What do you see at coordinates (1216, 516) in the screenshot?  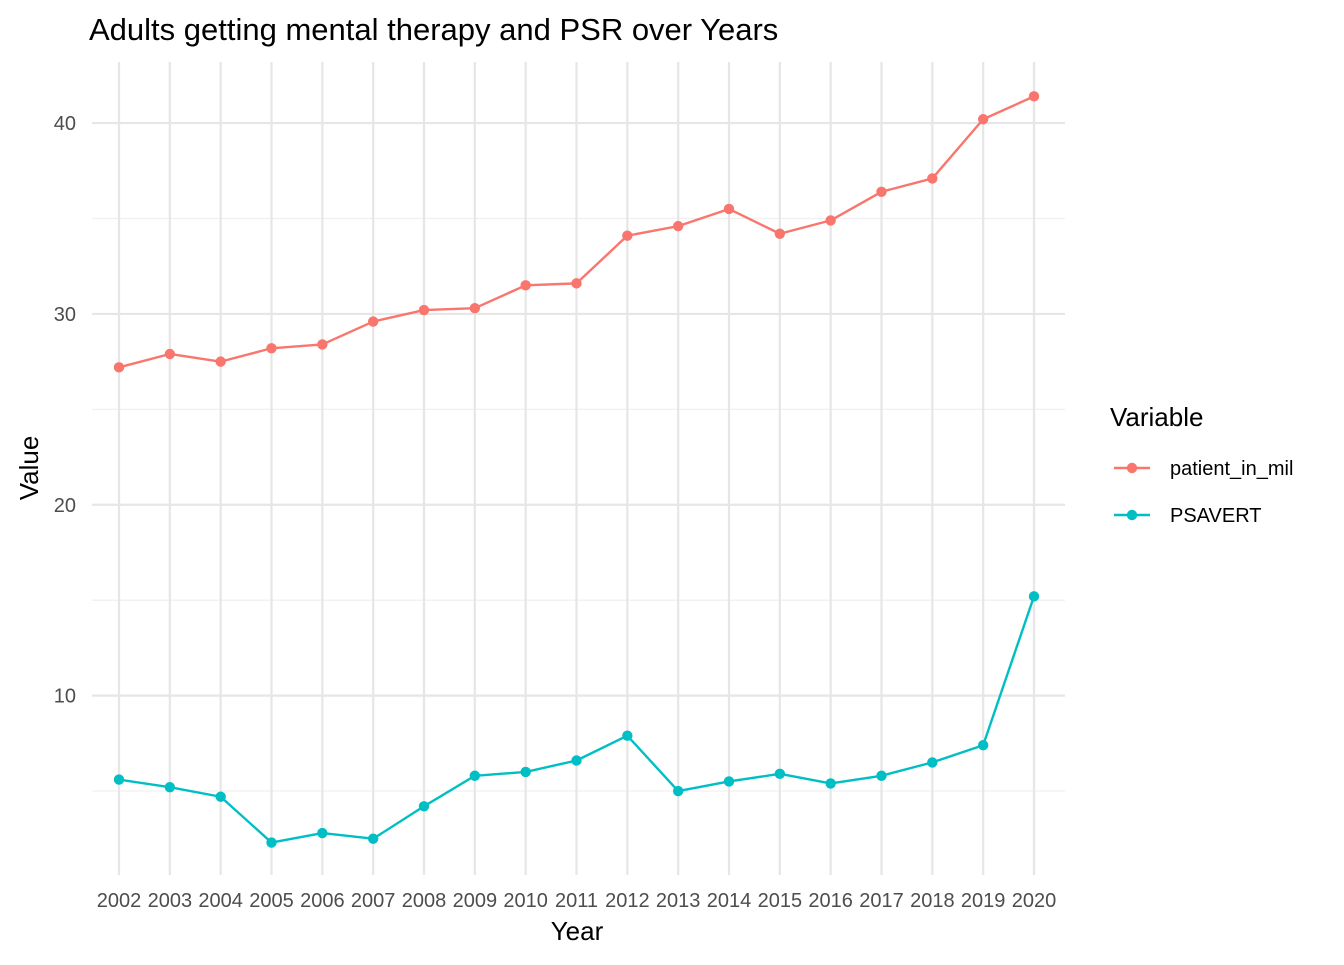 I see `legend-label: PSAVERT` at bounding box center [1216, 516].